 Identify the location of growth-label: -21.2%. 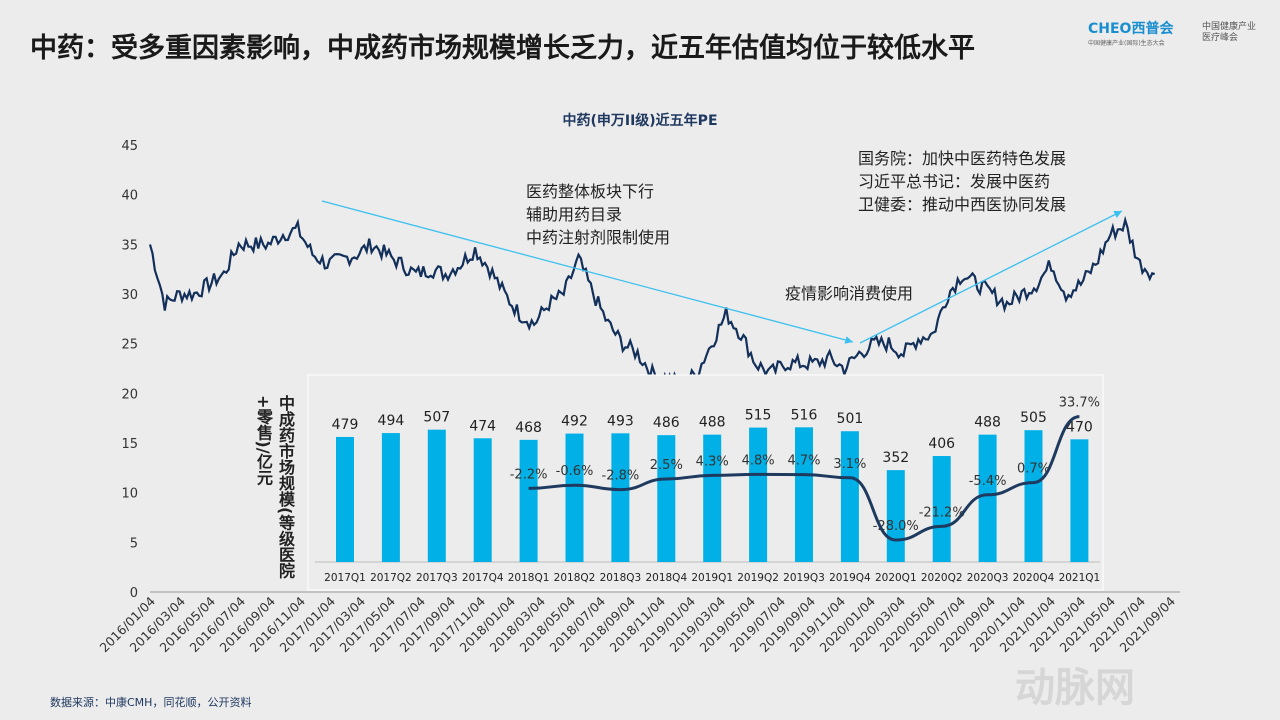
(942, 512).